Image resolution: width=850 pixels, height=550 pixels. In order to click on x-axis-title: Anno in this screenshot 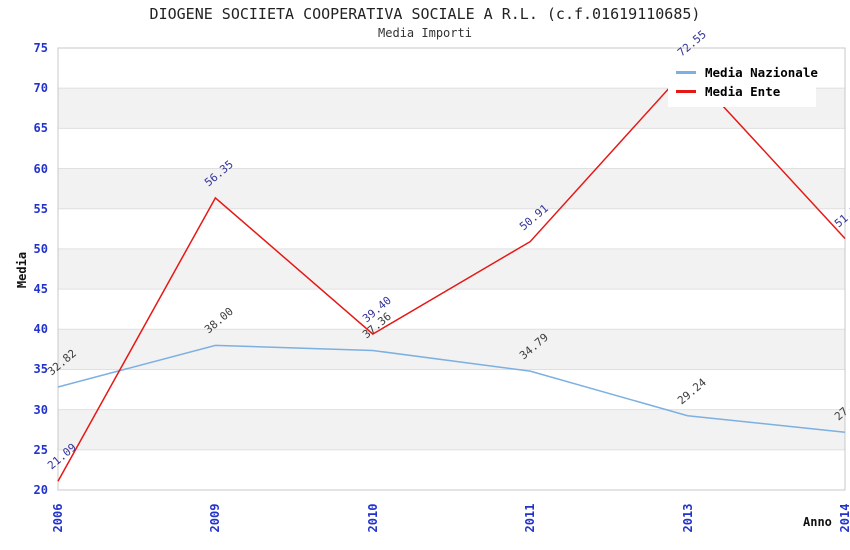, I will do `click(817, 522)`.